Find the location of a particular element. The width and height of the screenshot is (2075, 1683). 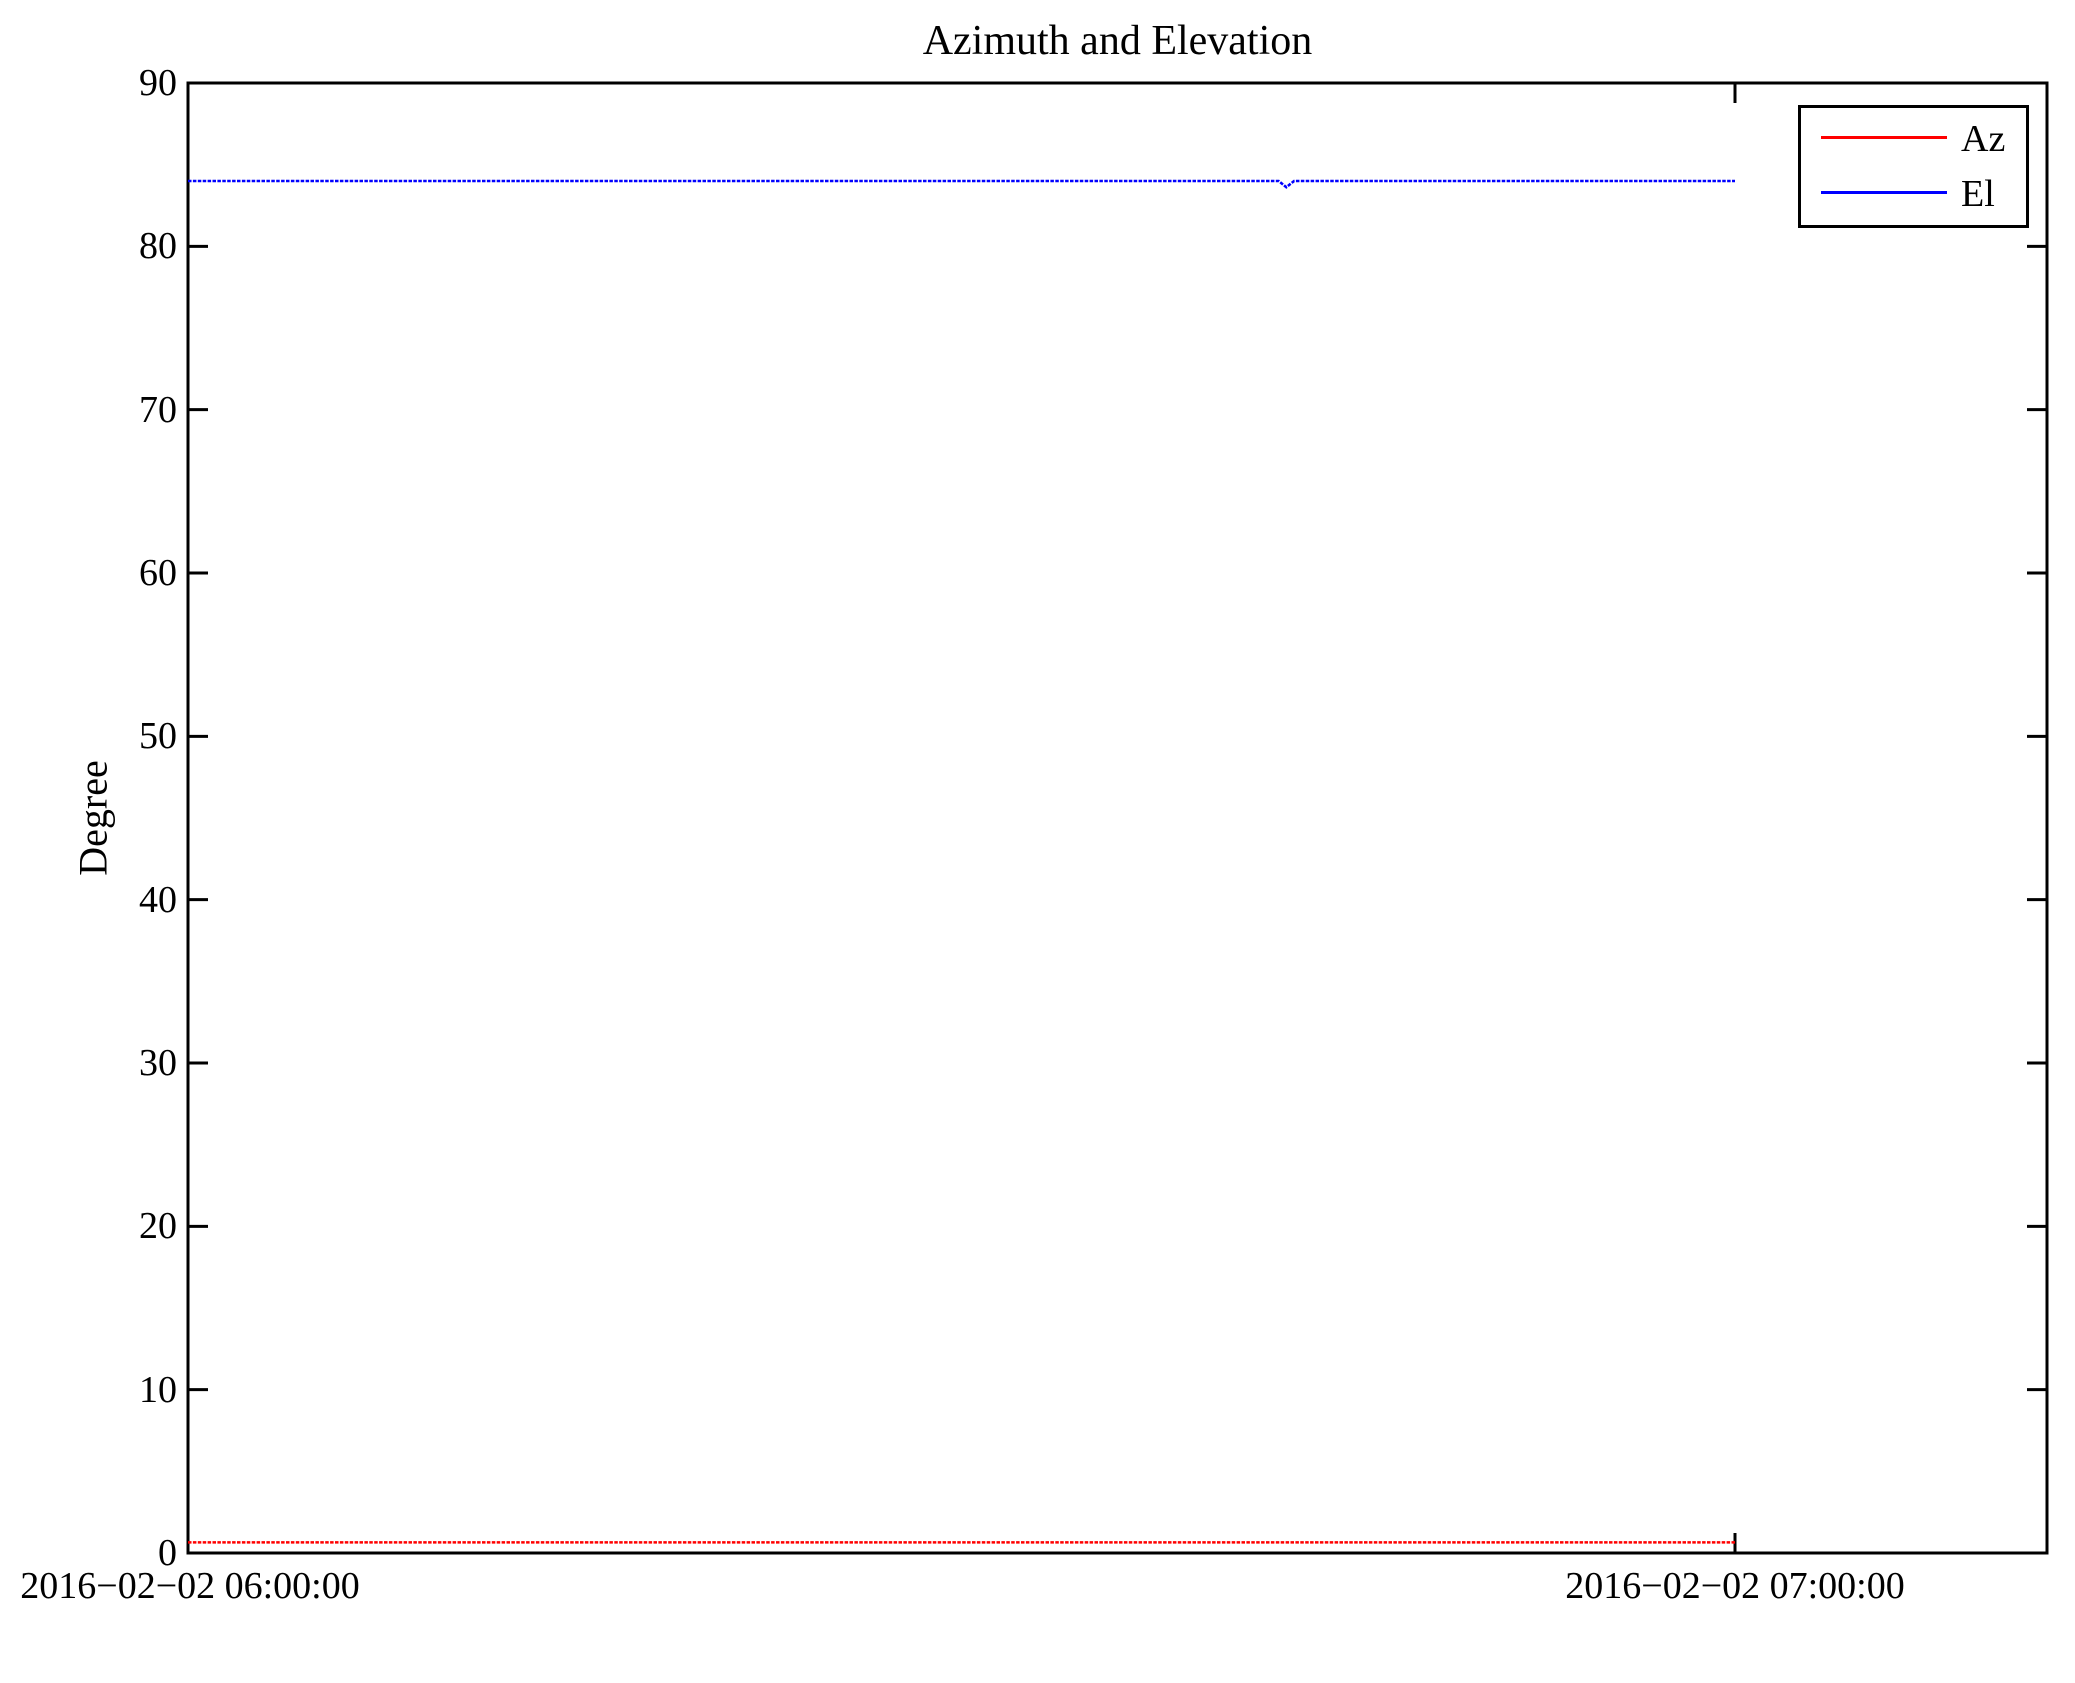

legend-swatch-az is located at coordinates (1884, 137).